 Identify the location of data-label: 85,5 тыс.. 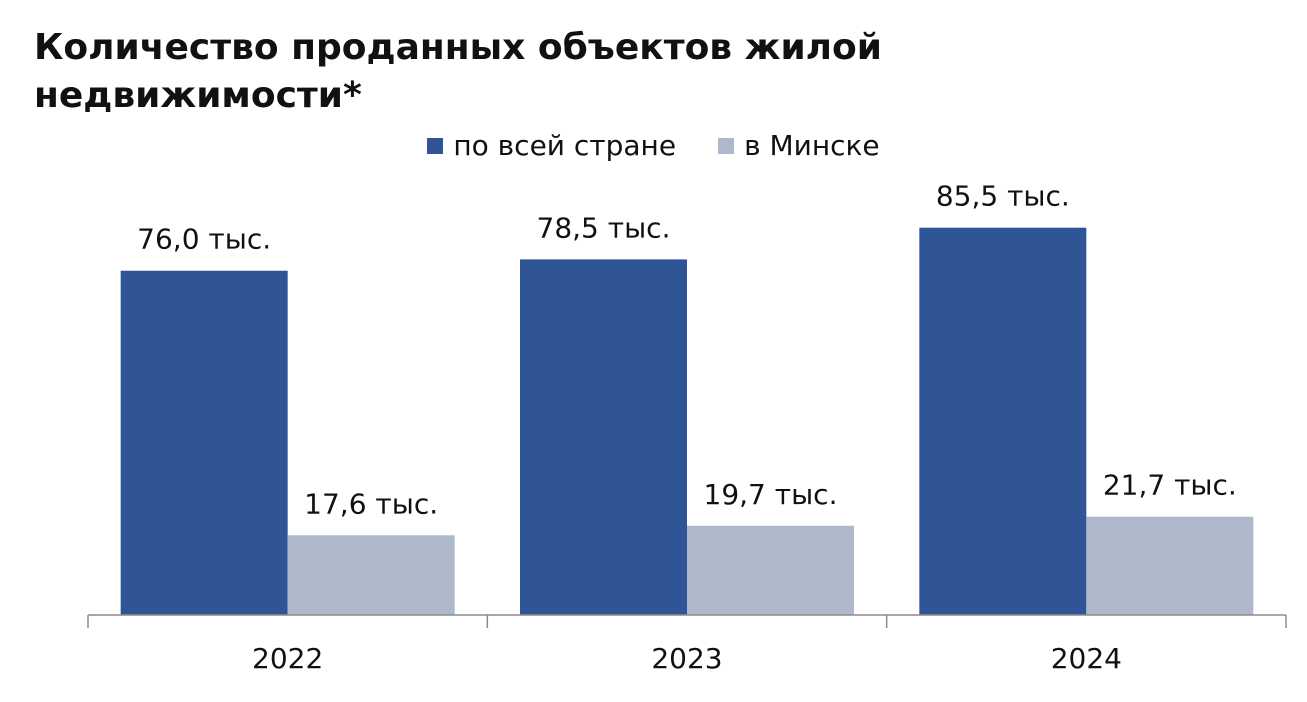
(1003, 196).